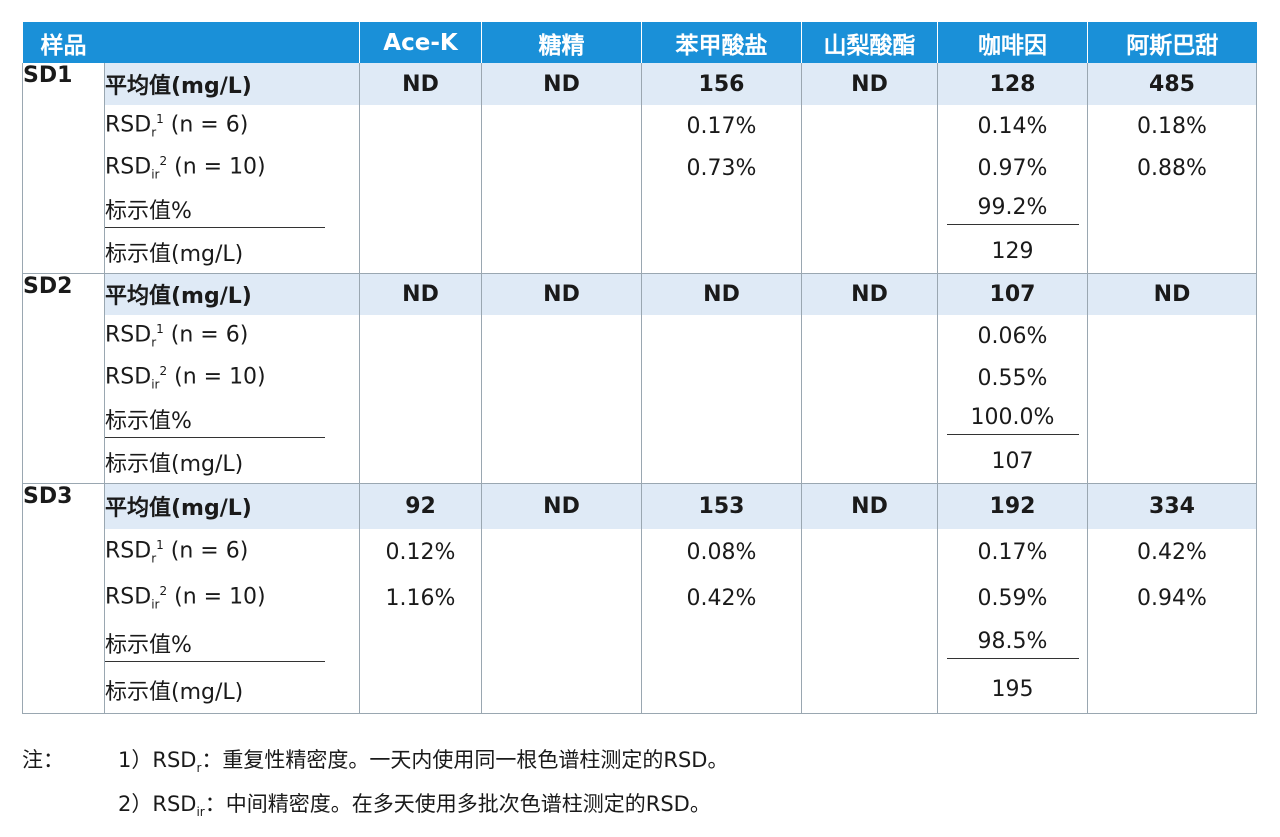 The image size is (1280, 837). I want to click on table-cell: 0.97%, so click(1012, 168).